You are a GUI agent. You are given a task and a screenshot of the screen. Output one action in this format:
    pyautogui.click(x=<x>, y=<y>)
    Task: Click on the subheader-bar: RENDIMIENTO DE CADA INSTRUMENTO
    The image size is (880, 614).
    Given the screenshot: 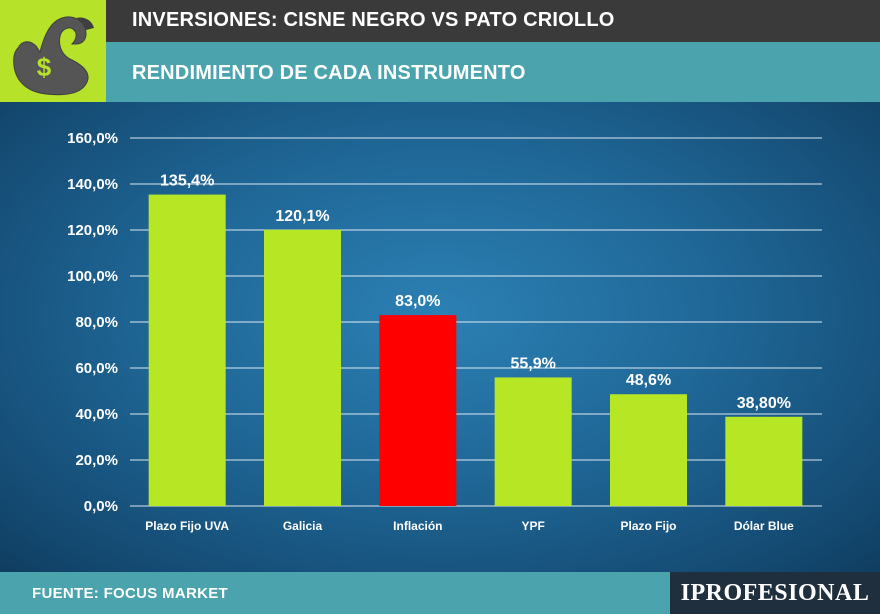 What is the action you would take?
    pyautogui.click(x=440, y=72)
    